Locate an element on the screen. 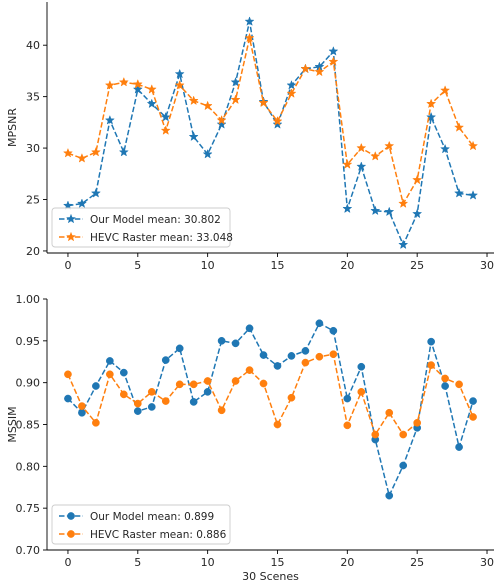 The image size is (496, 582). legend-label: Our Model mean: 30.802 is located at coordinates (155, 220).